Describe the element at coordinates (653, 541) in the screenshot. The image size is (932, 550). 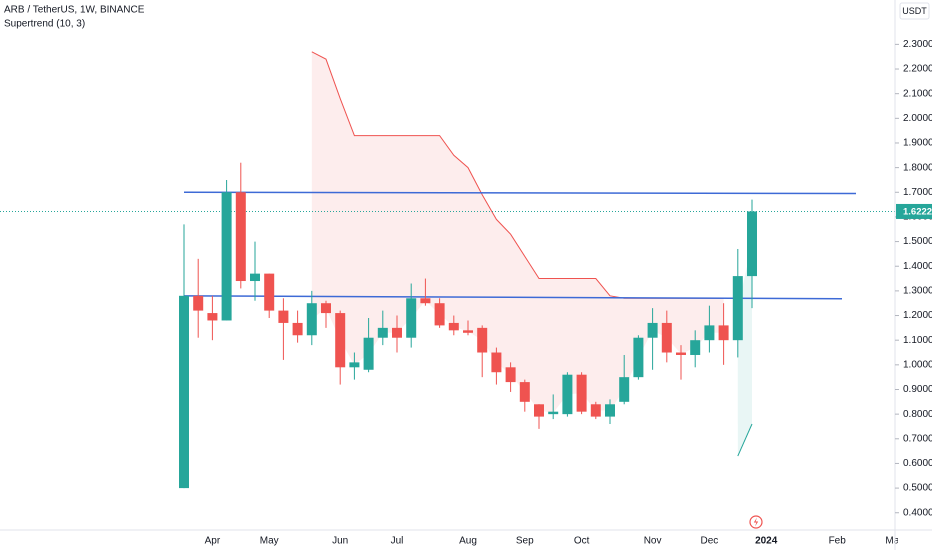
I see `x-tick-label: Nov` at that location.